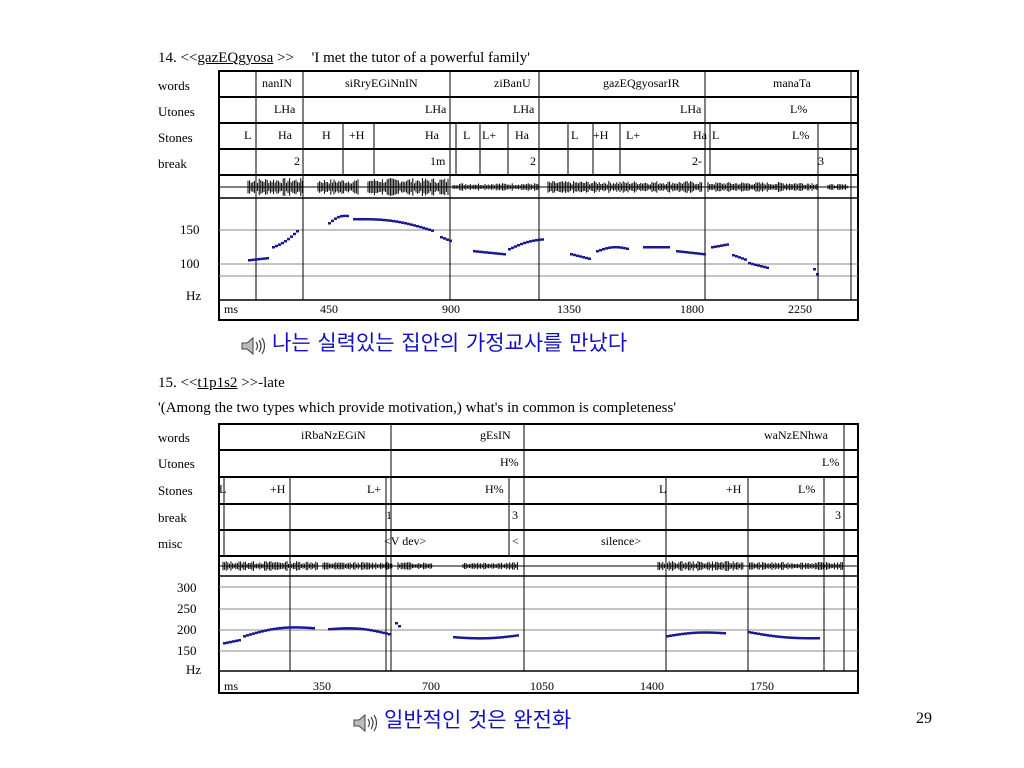 The height and width of the screenshot is (768, 1024). I want to click on fig1-number: 14., so click(167, 58).